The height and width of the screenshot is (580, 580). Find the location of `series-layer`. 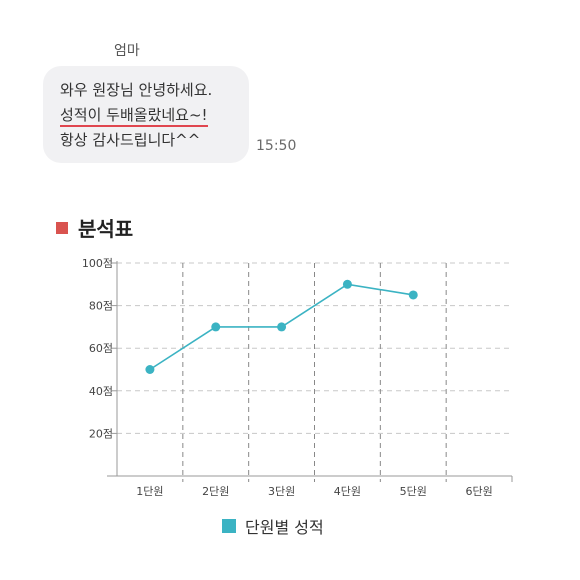

series-layer is located at coordinates (281, 326).